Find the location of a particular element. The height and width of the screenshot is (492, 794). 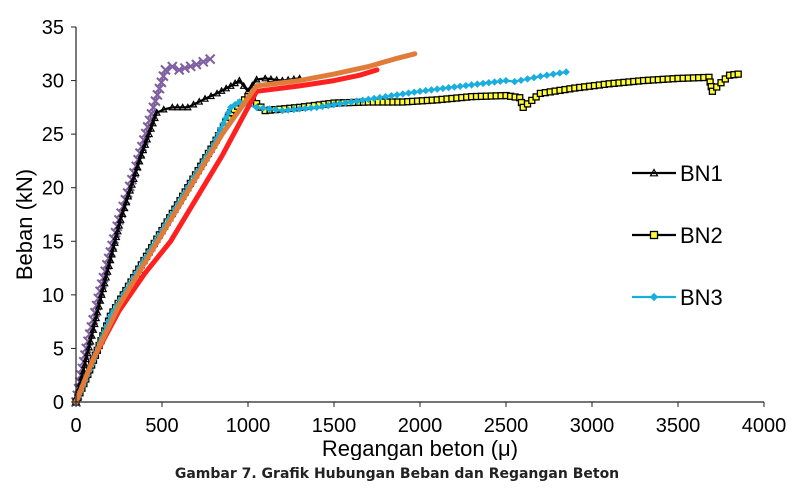

legend-item-bn3: BN3 is located at coordinates (677, 297).